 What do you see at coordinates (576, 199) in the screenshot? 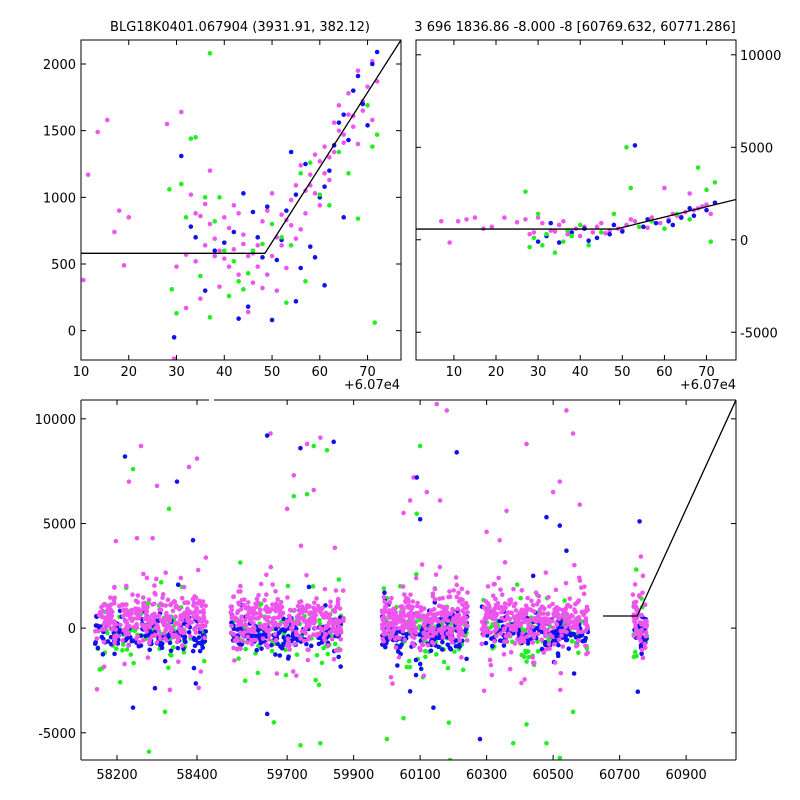
I see `panel-2-points` at bounding box center [576, 199].